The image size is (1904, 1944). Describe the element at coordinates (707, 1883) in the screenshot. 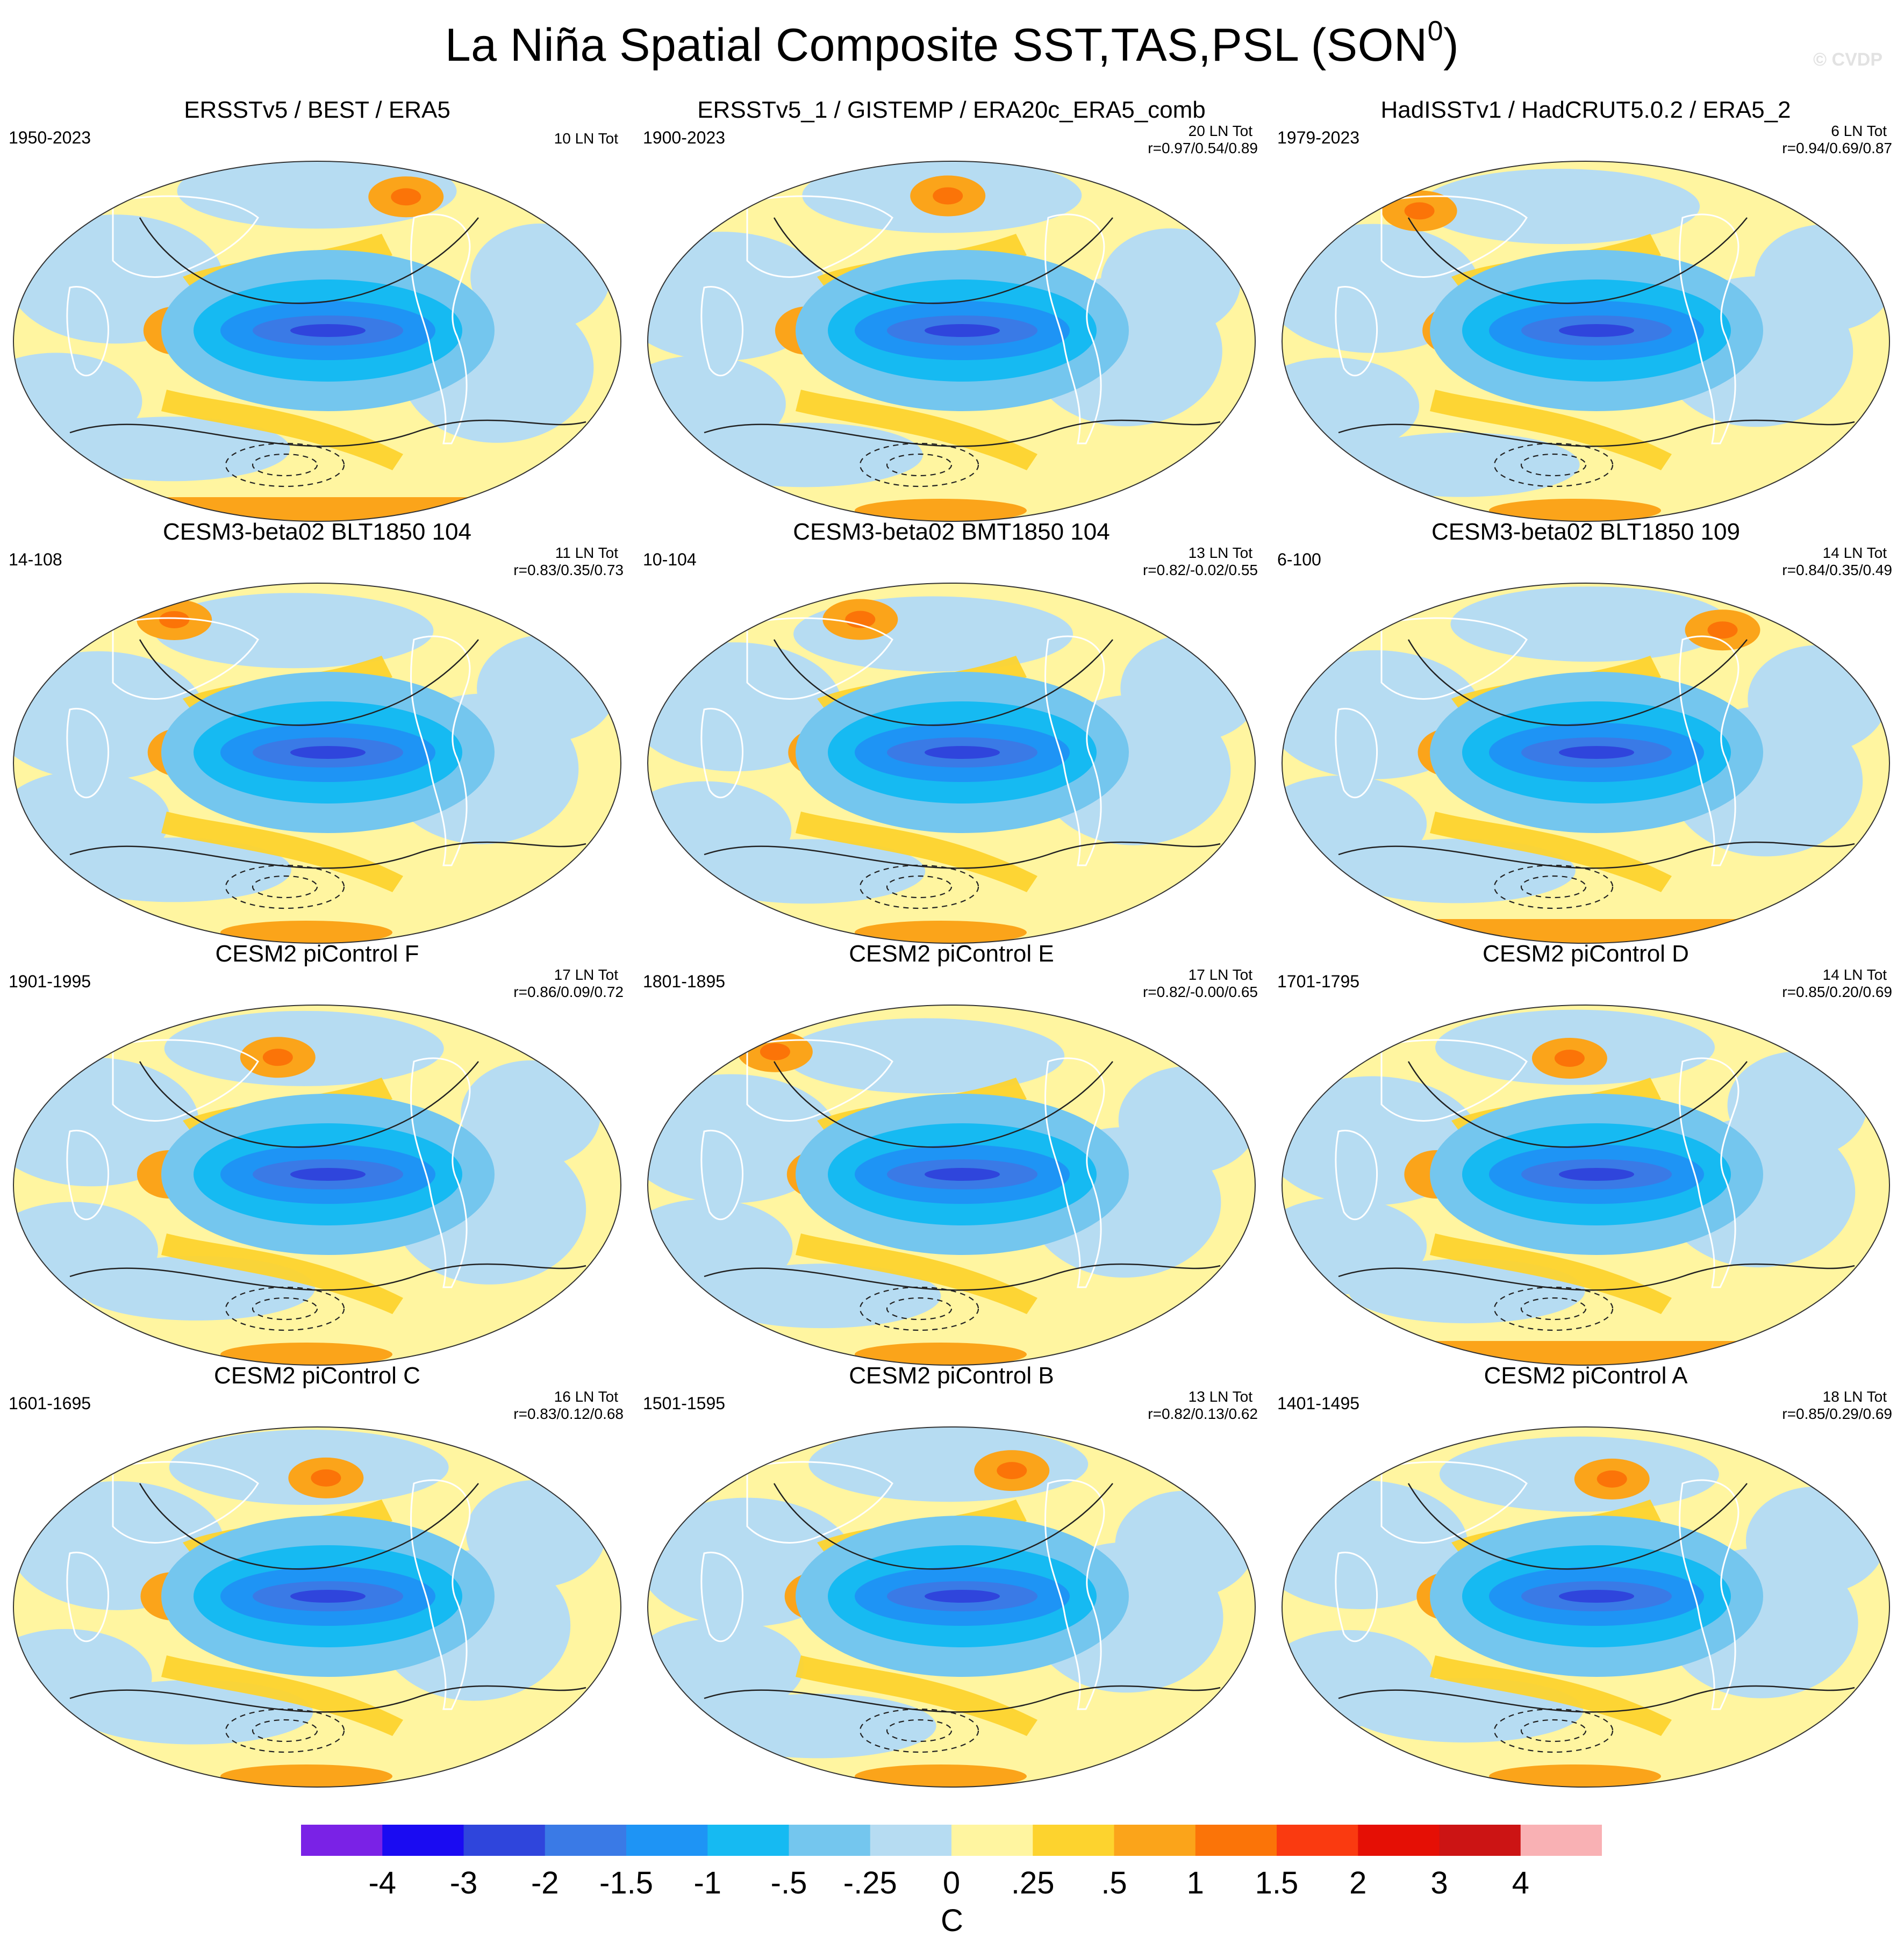

I see `colorbar-tick-label: -1` at that location.